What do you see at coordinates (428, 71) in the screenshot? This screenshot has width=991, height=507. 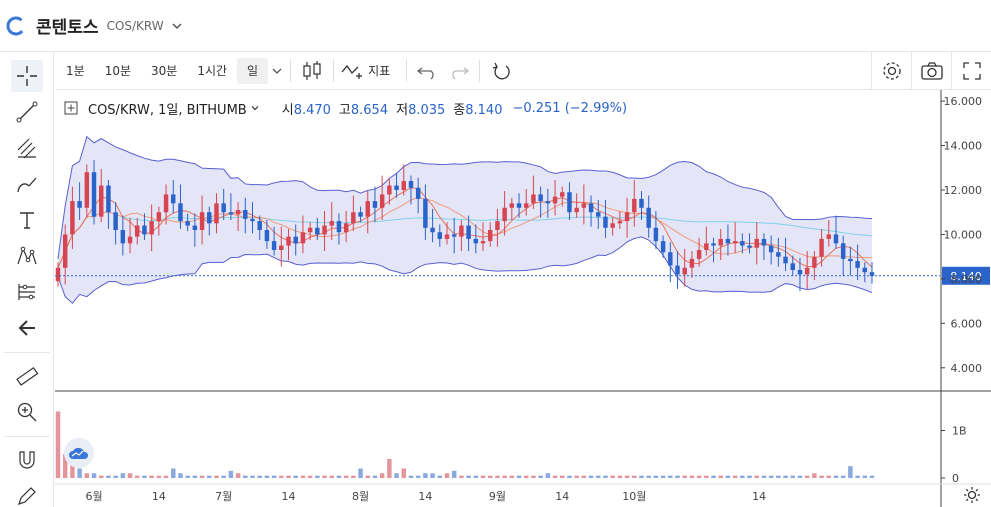 I see `undo-icon` at bounding box center [428, 71].